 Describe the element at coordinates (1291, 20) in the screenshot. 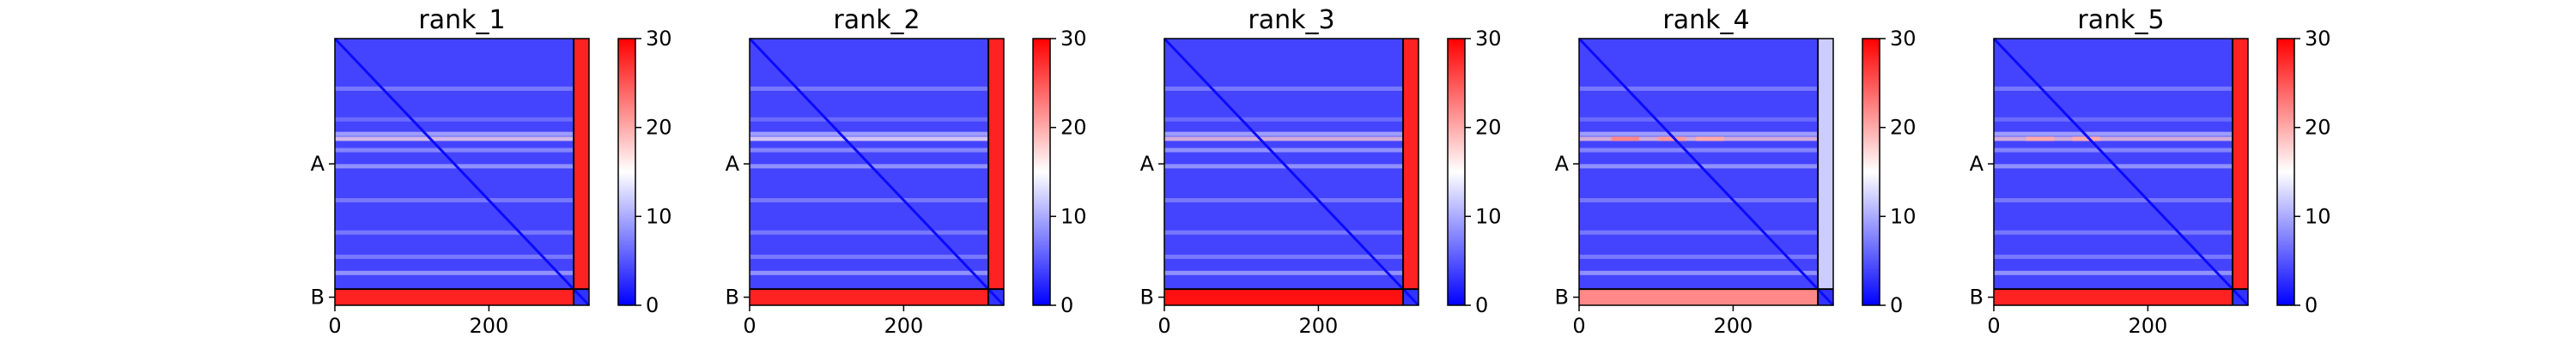

I see `panel-title: rank_3` at that location.